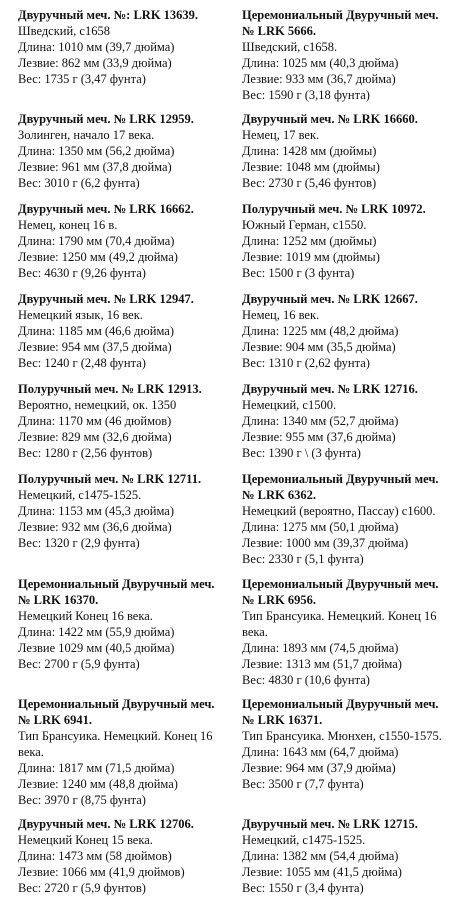 The width and height of the screenshot is (466, 899). Describe the element at coordinates (98, 257) in the screenshot. I see `entry-line: Лезвие: 1250 мм (49,2 дюйма)` at that location.